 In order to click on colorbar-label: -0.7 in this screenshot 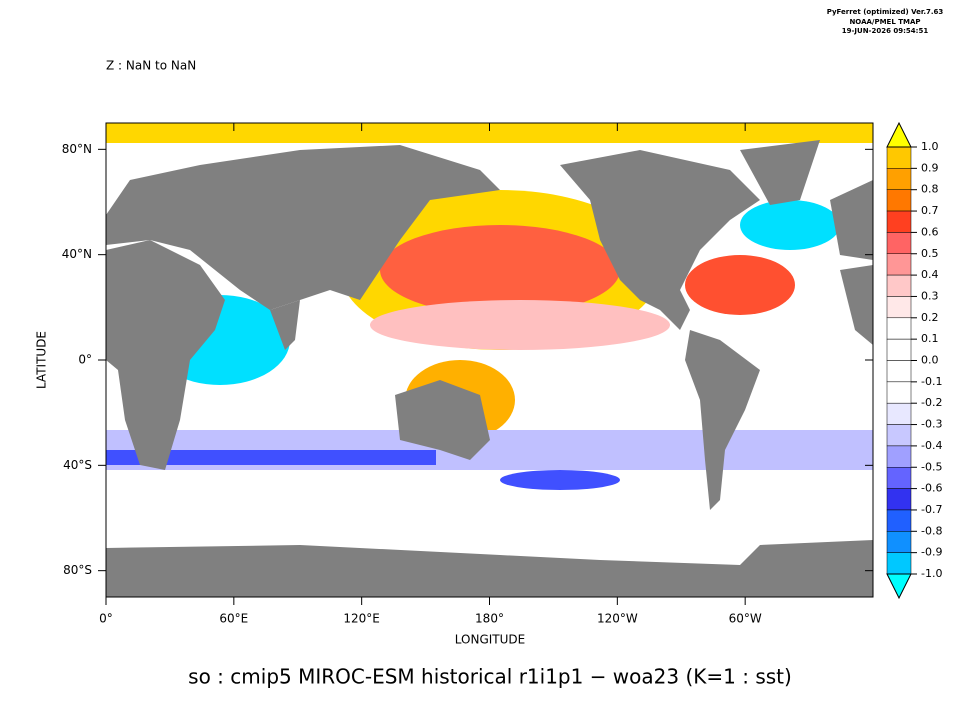, I will do `click(931, 509)`.